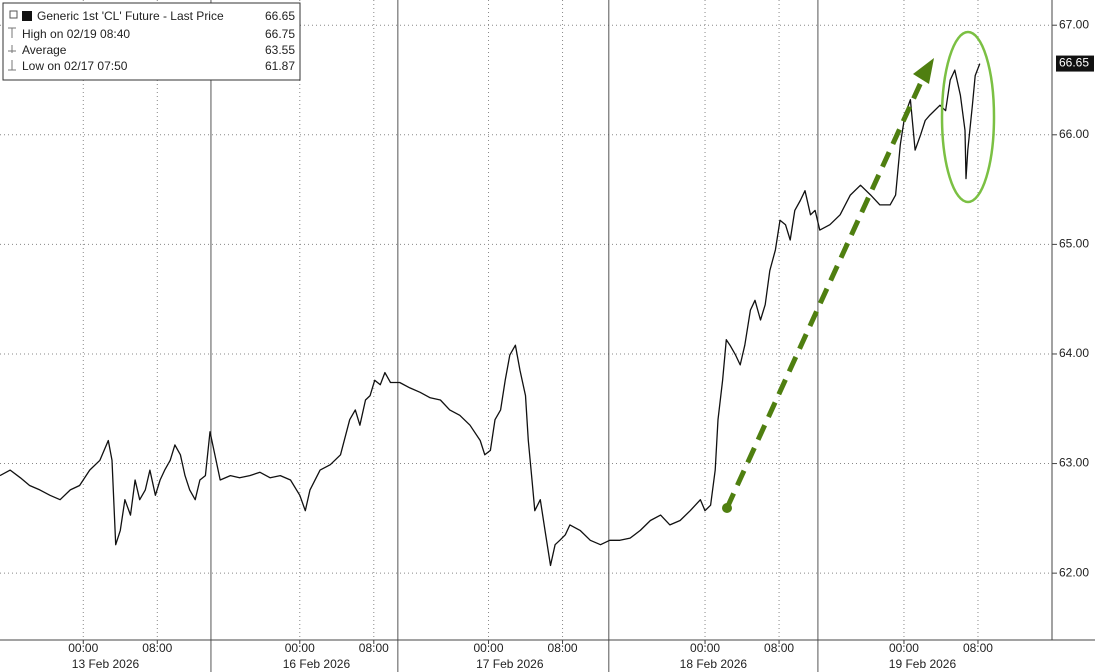 This screenshot has height=672, width=1095. Describe the element at coordinates (280, 50) in the screenshot. I see `legend-stat-value: 63.55` at that location.